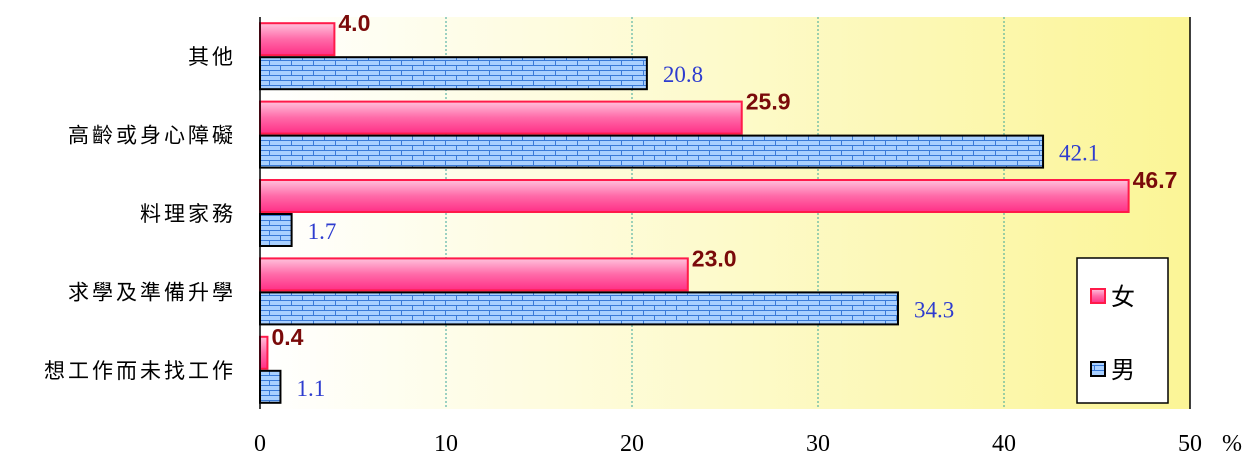 The height and width of the screenshot is (459, 1255). I want to click on legend: 女 男, so click(1122, 330).